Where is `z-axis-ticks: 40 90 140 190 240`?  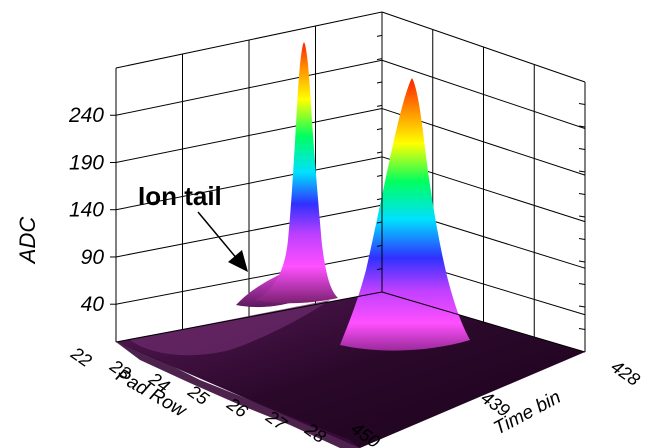 z-axis-ticks: 40 90 140 190 240 is located at coordinates (92, 210).